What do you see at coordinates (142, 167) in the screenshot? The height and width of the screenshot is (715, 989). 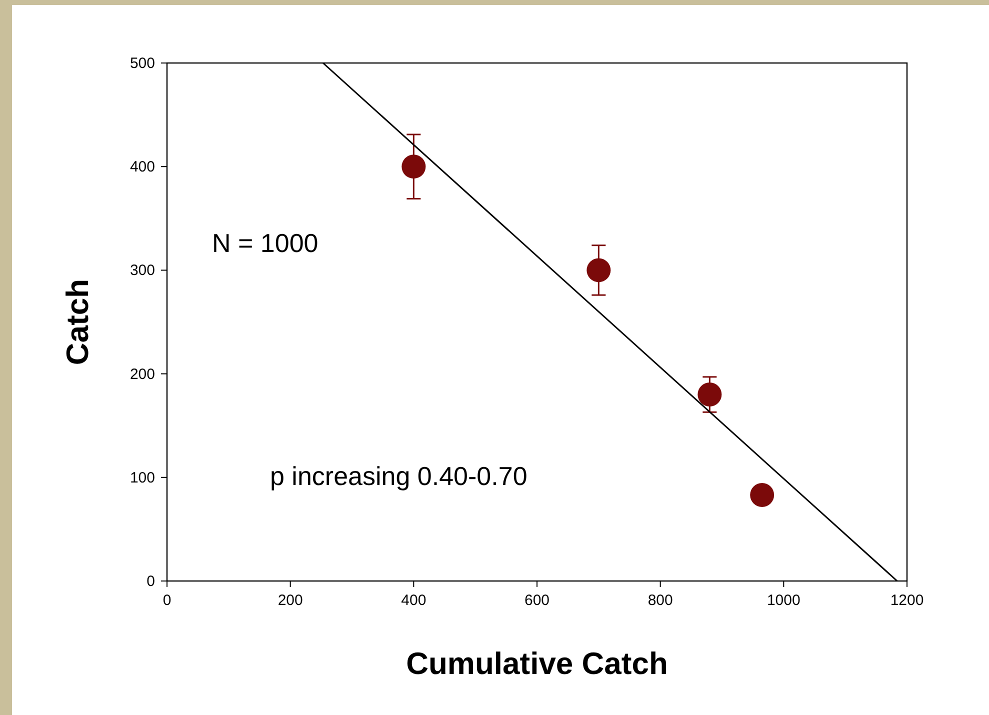 I see `y-tick-label: 400` at bounding box center [142, 167].